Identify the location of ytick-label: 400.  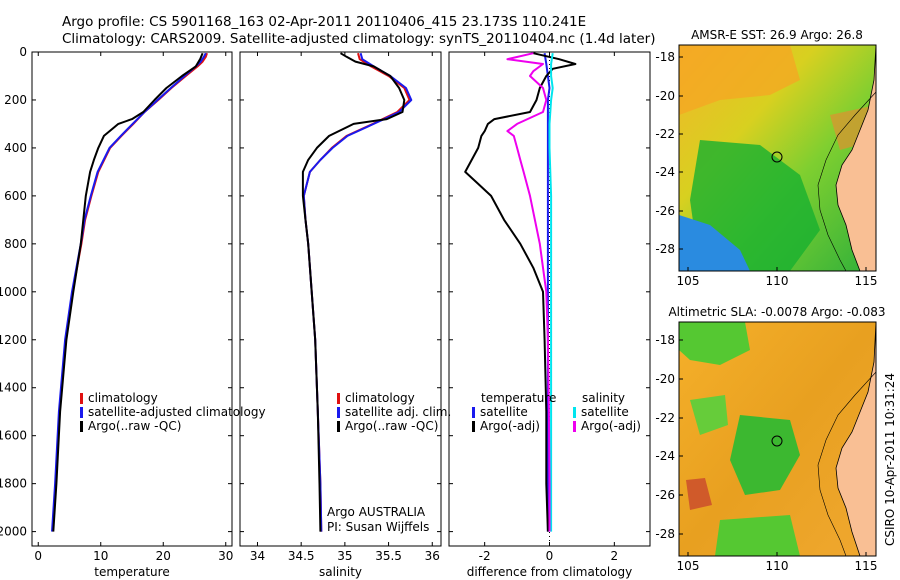
(15, 148).